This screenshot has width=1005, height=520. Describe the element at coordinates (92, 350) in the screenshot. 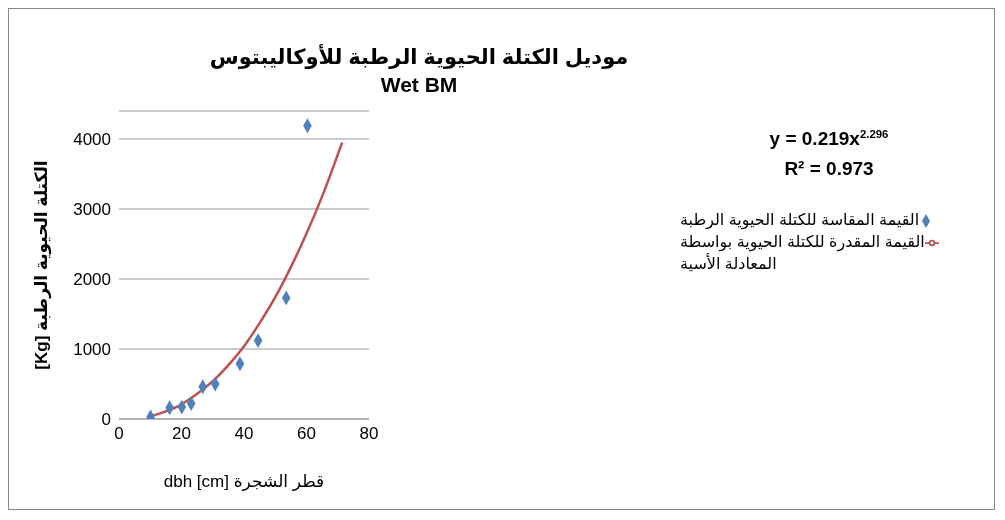

I see `y-tick-label: 1000` at that location.